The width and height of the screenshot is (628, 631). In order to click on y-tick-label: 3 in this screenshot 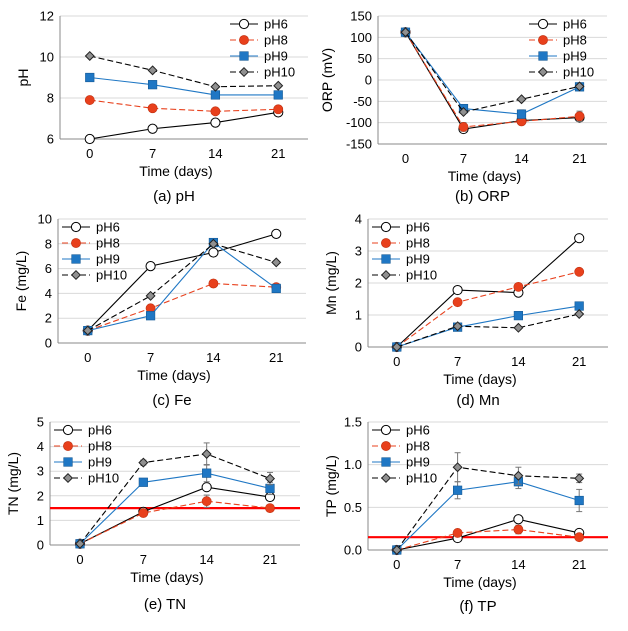, I will do `click(40, 471)`.